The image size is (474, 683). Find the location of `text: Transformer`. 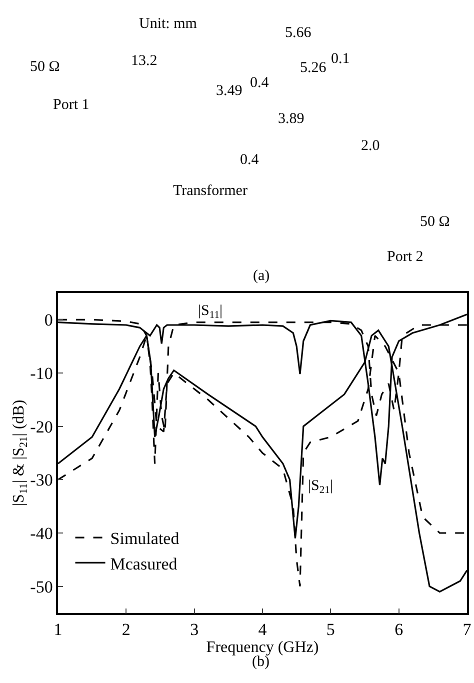

text: Transformer is located at coordinates (210, 191).